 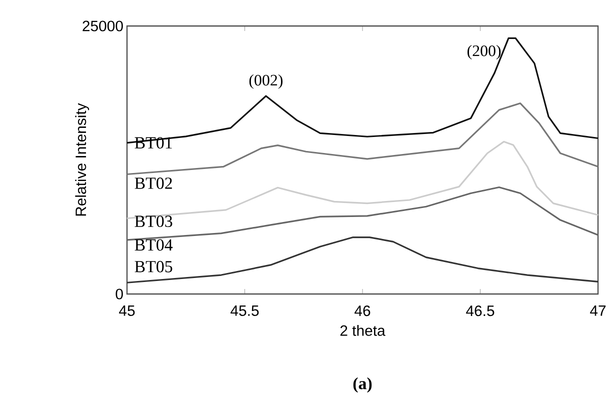 What do you see at coordinates (266, 81) in the screenshot?
I see `annotation: (002)` at bounding box center [266, 81].